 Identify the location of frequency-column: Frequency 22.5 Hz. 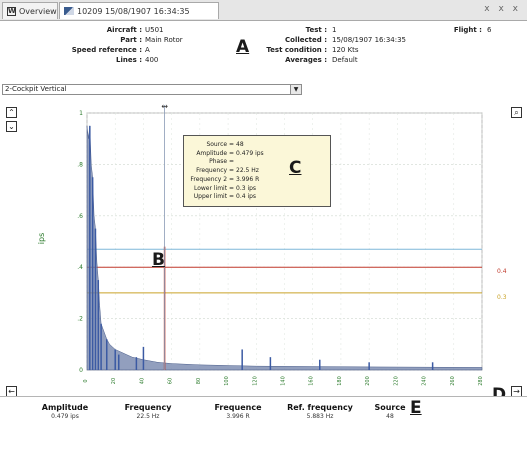
(148, 411).